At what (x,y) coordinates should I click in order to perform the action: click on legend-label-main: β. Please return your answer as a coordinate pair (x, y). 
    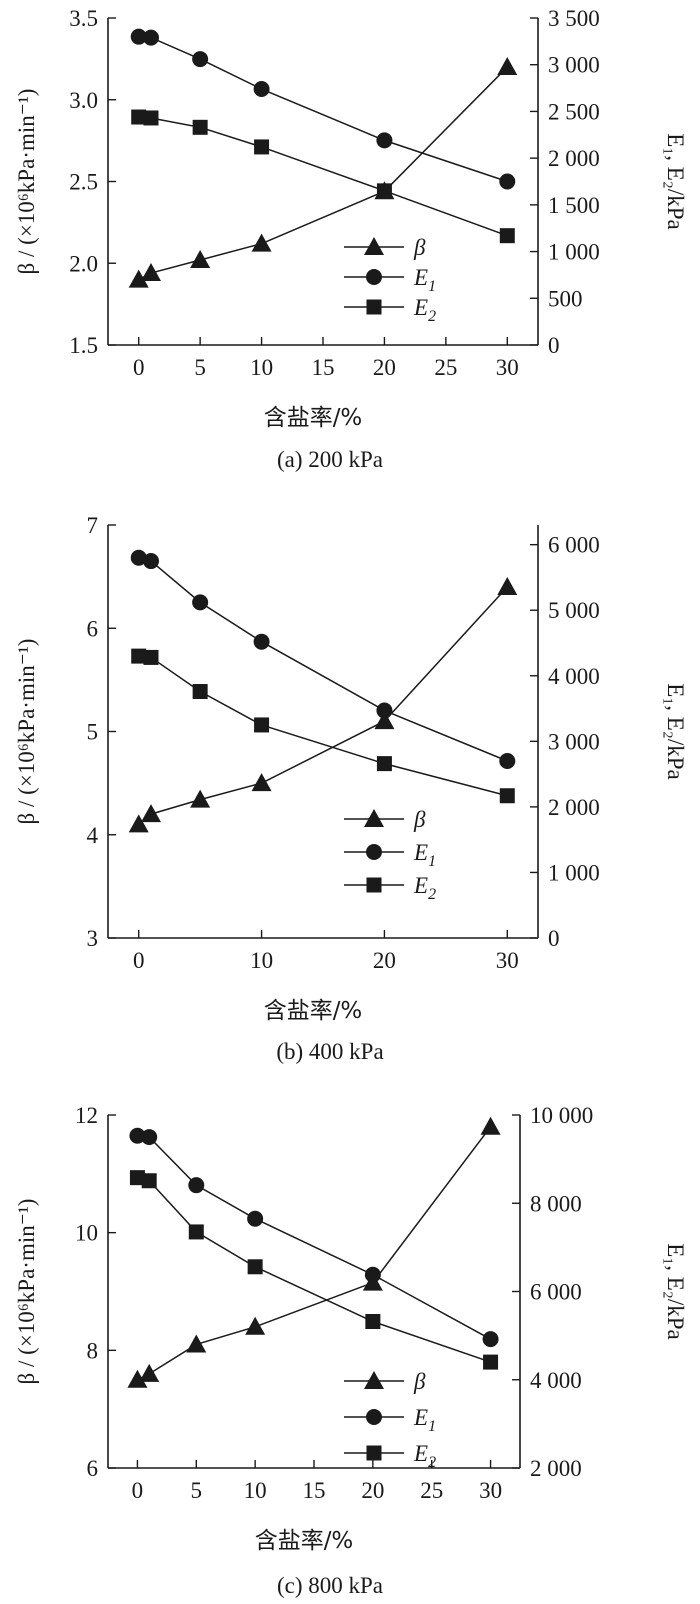
    Looking at the image, I should click on (419, 819).